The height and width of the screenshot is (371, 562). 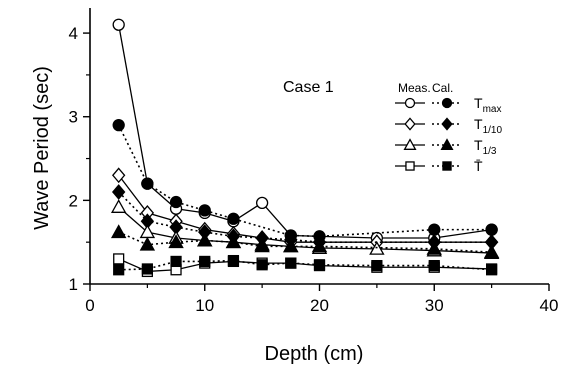 What do you see at coordinates (314, 354) in the screenshot?
I see `x-axis-title: Depth (cm)` at bounding box center [314, 354].